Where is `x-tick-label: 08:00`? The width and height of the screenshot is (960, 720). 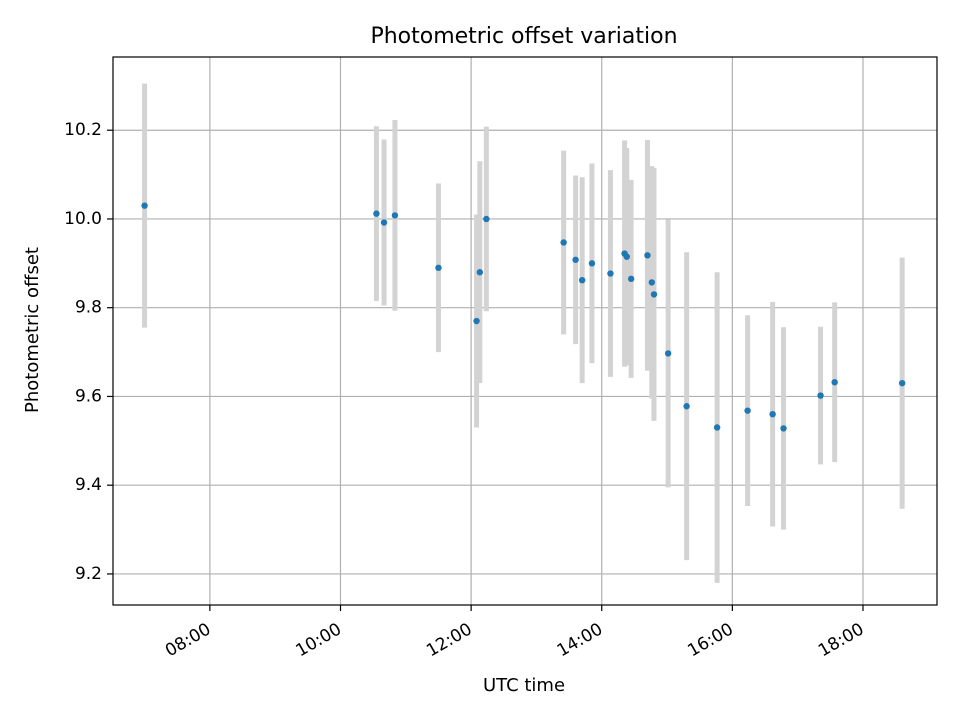
x-tick-label: 08:00 is located at coordinates (188, 640).